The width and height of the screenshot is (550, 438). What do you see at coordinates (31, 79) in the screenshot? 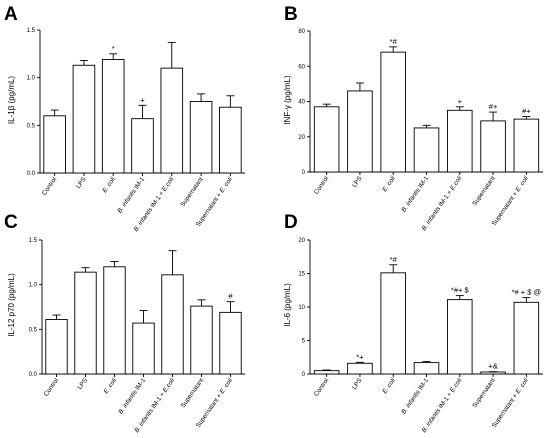
I see `panel-a-y-tick-label: 1.0` at bounding box center [31, 79].